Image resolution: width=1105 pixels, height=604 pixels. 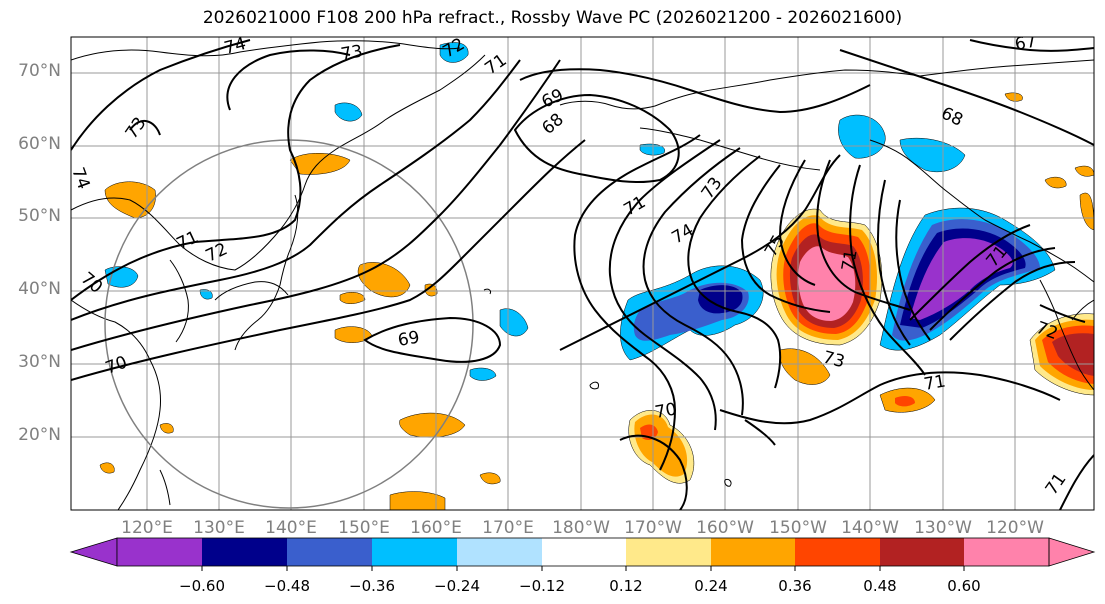 I want to click on longitude-label: 120°W, so click(x=1015, y=528).